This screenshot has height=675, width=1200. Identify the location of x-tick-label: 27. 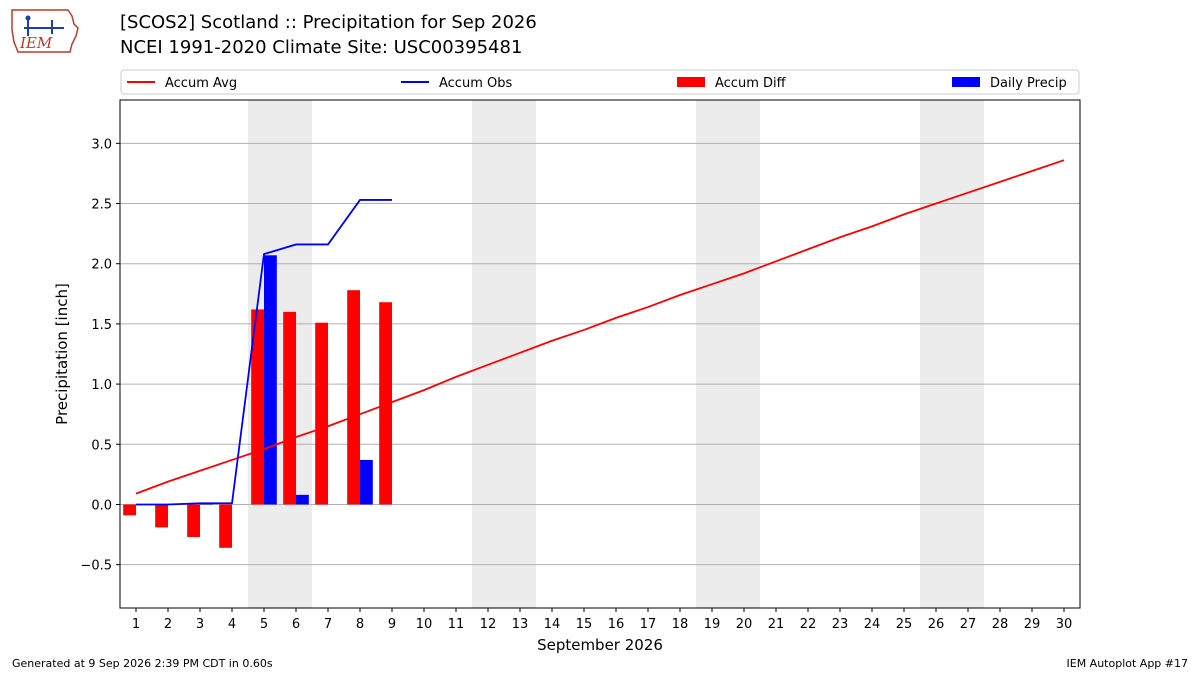
(968, 624).